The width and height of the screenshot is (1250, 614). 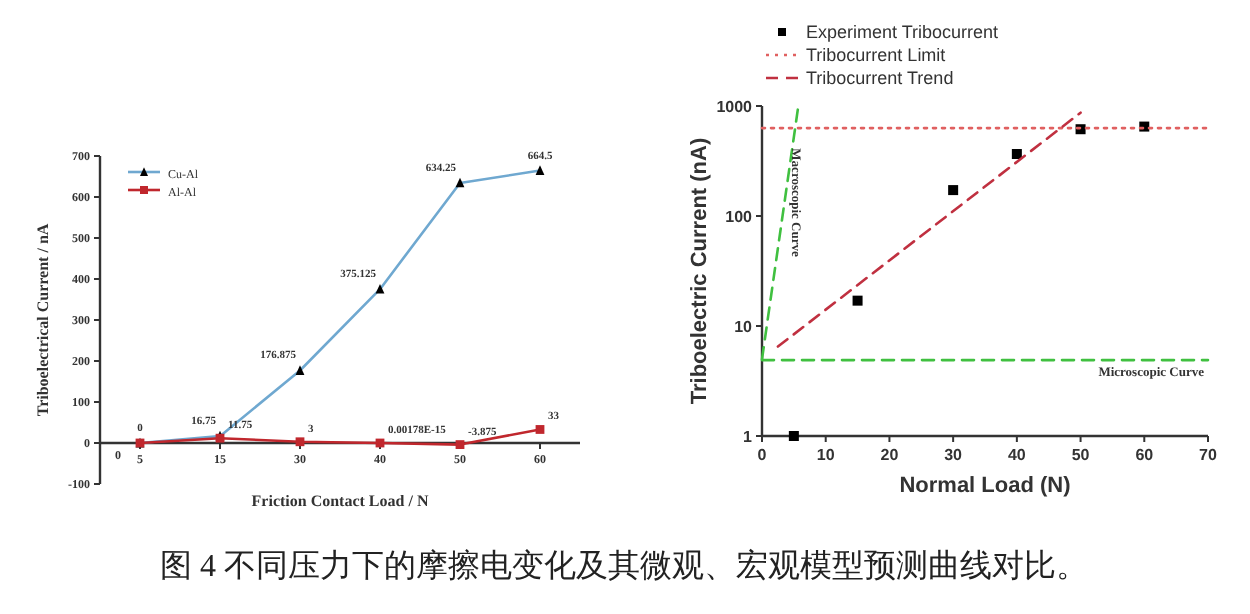 I want to click on x-tick-label: 0, so click(x=762, y=455).